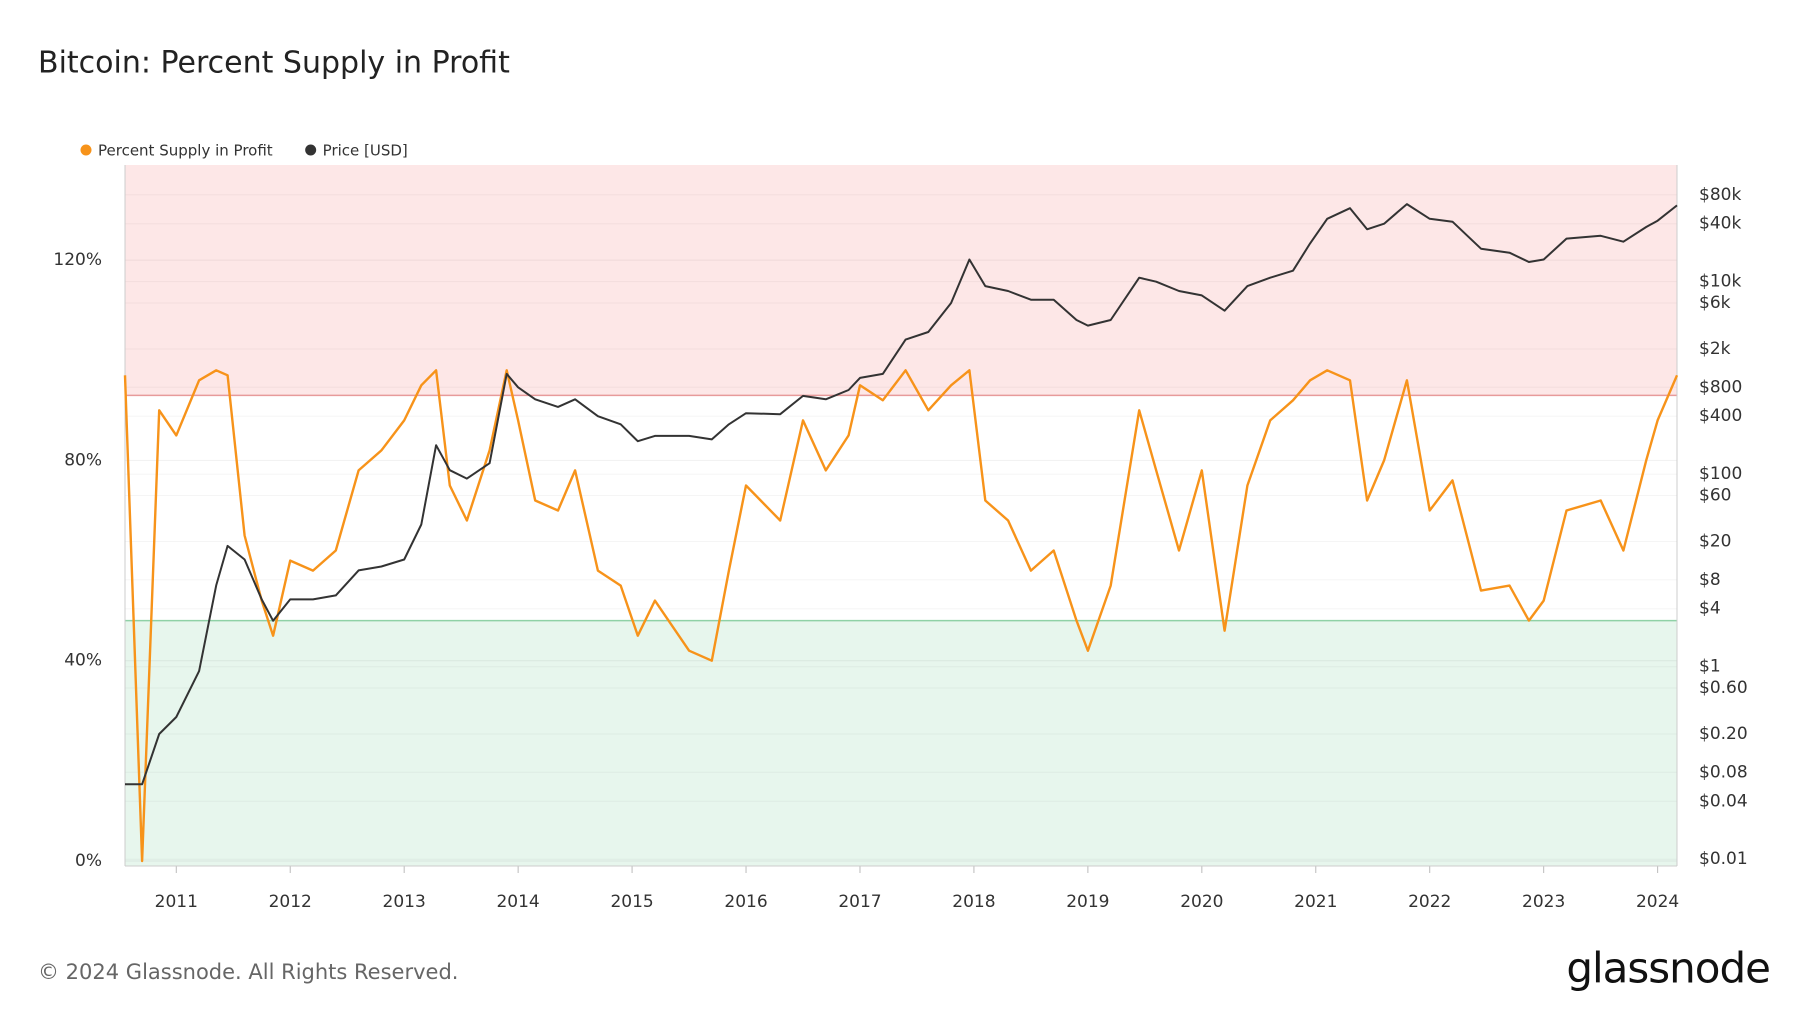  Describe the element at coordinates (517, 902) in the screenshot. I see `x-tick-label: 2014` at that location.